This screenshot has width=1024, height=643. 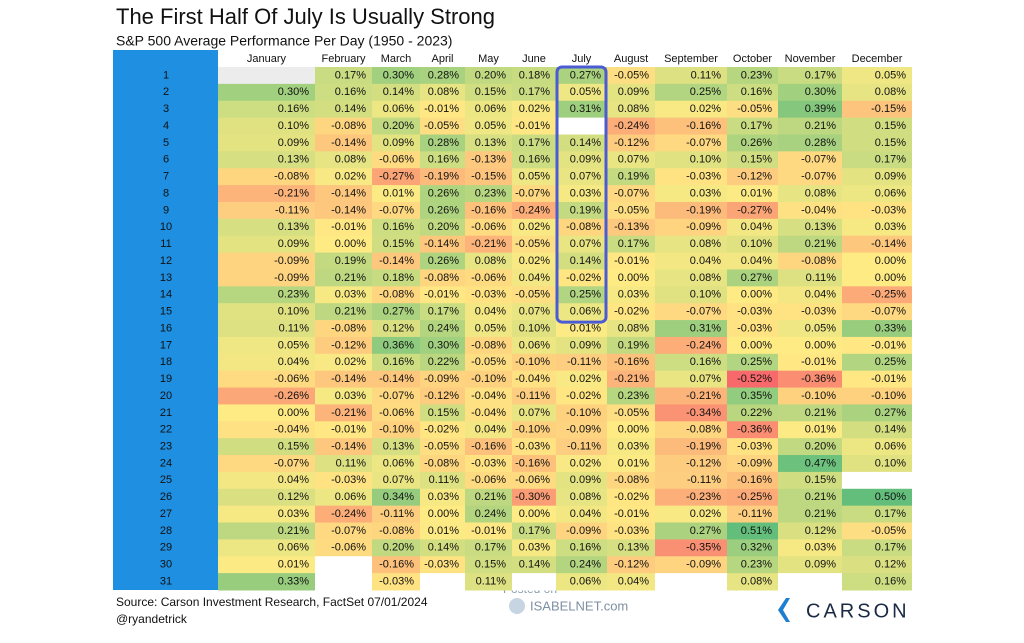 What do you see at coordinates (166, 193) in the screenshot?
I see `day-label: 8` at bounding box center [166, 193].